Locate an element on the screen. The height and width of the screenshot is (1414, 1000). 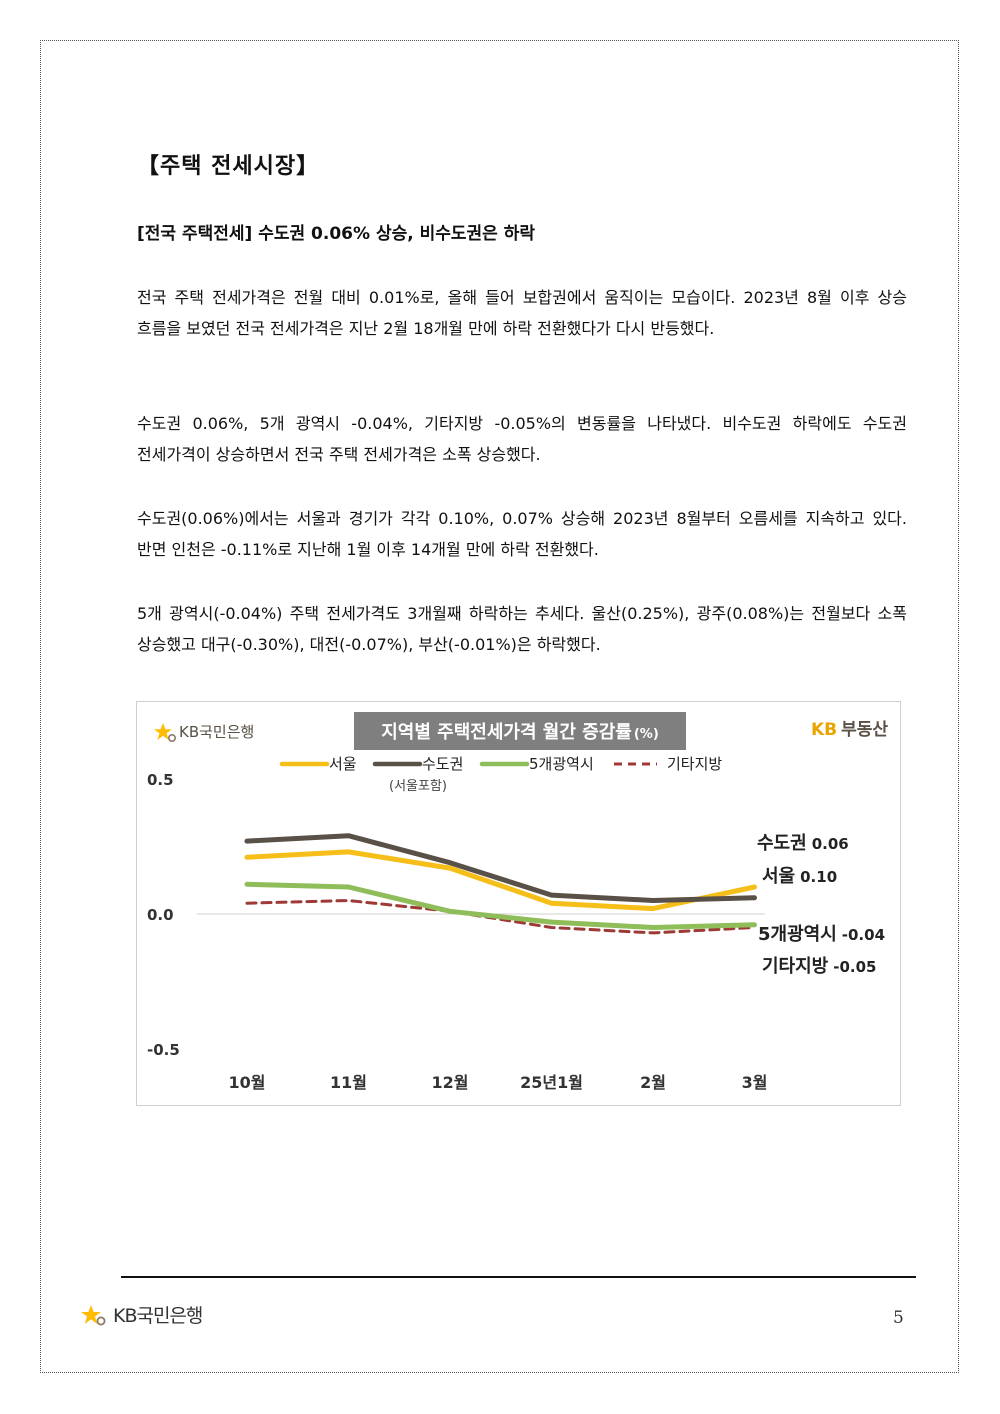
x-tick-label: 2월 is located at coordinates (653, 1082).